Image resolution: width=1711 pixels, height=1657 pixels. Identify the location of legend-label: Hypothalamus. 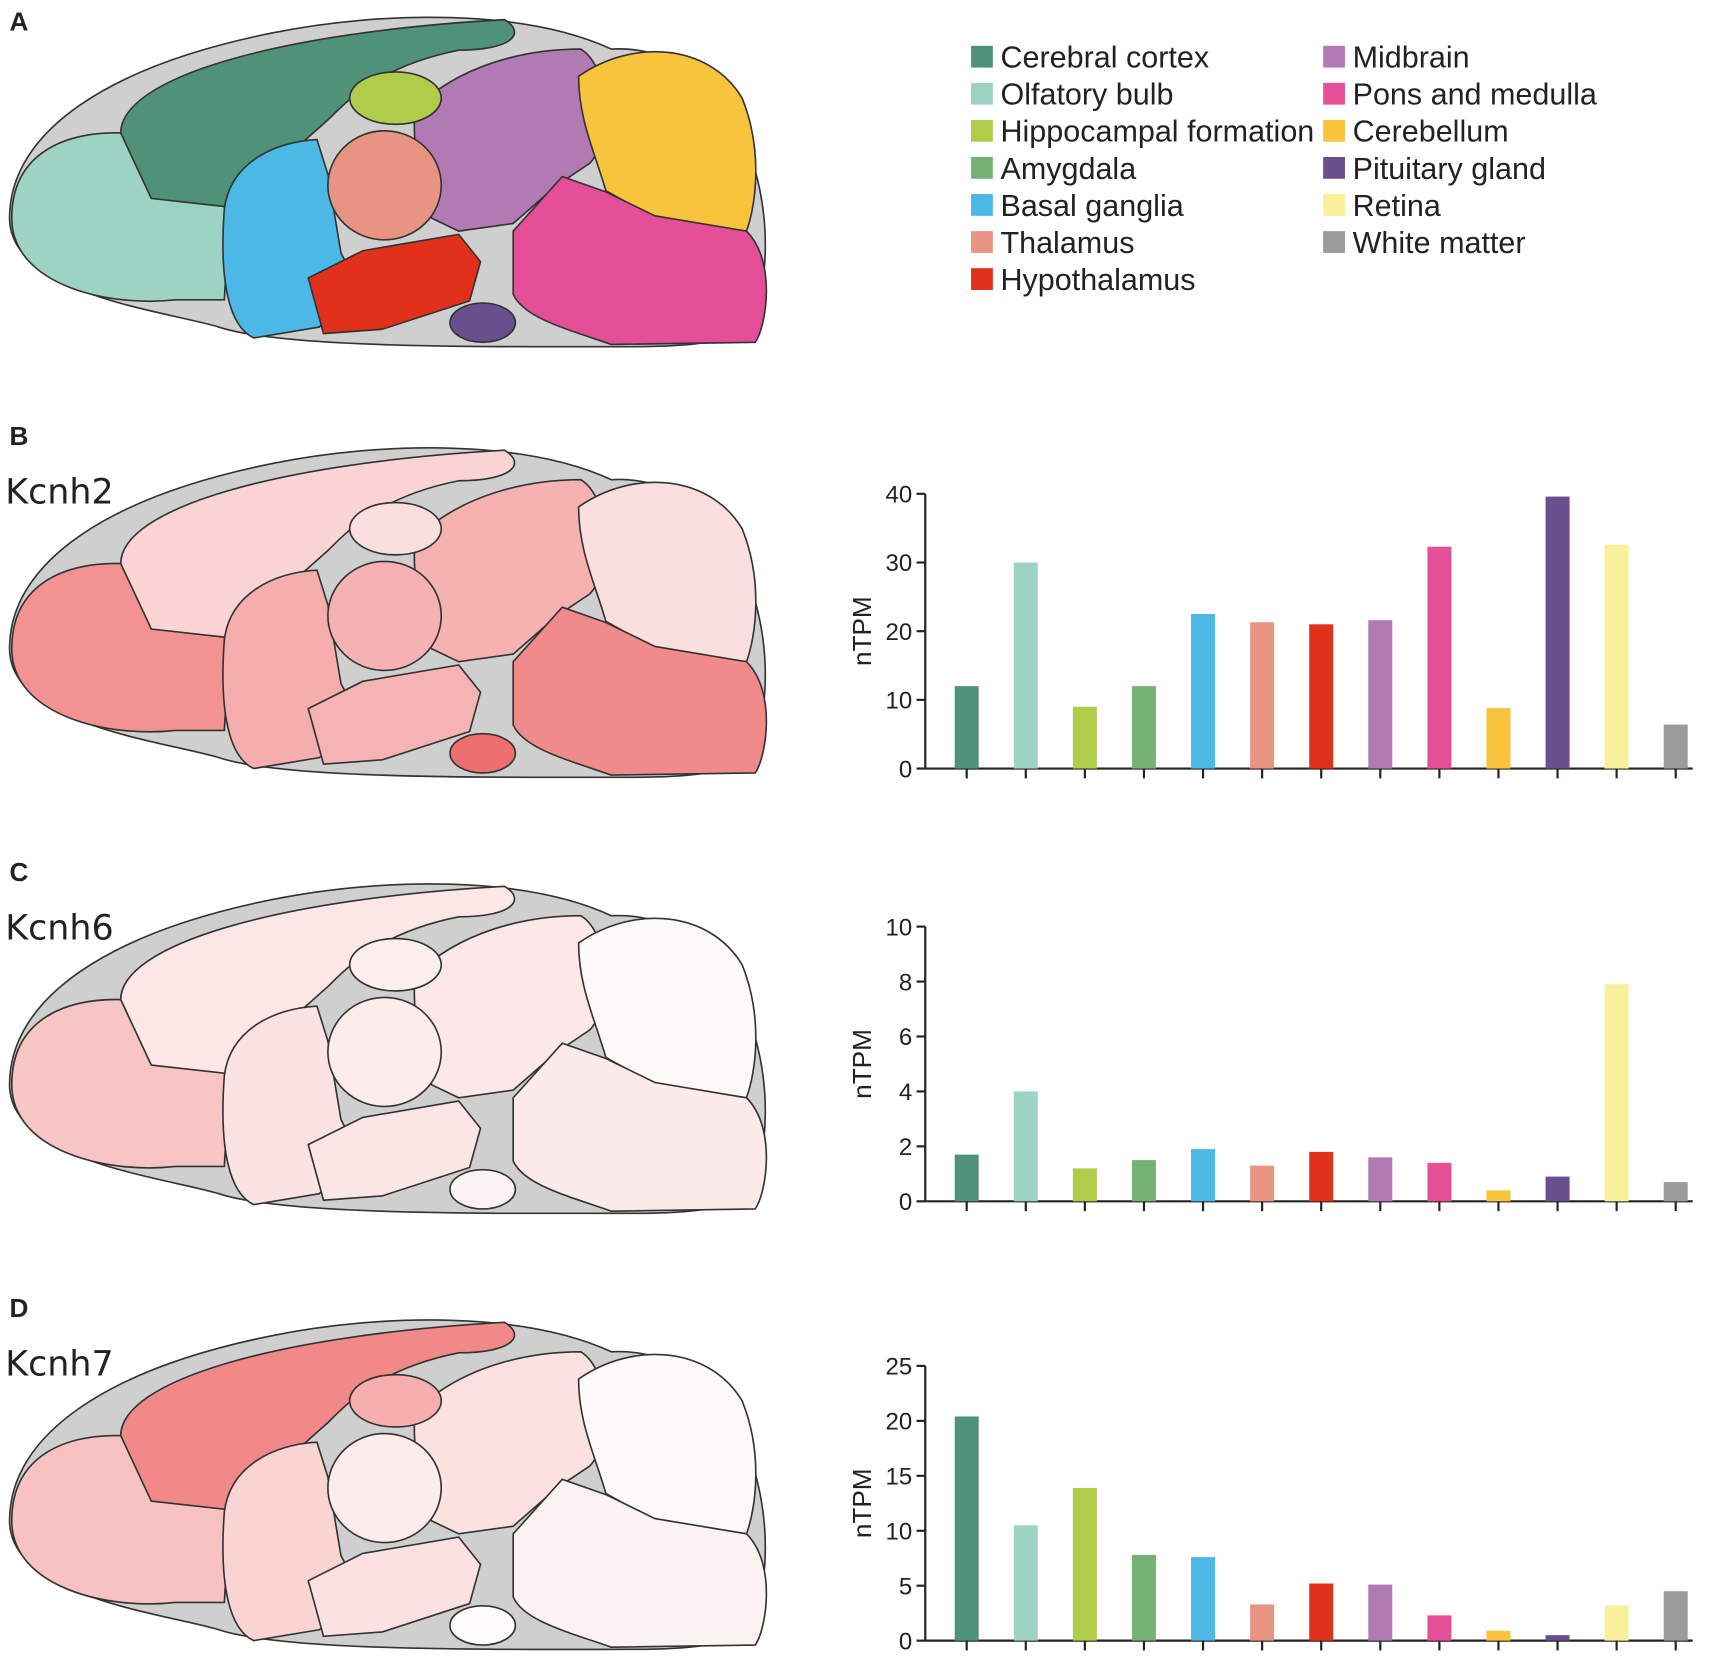
(1097, 280).